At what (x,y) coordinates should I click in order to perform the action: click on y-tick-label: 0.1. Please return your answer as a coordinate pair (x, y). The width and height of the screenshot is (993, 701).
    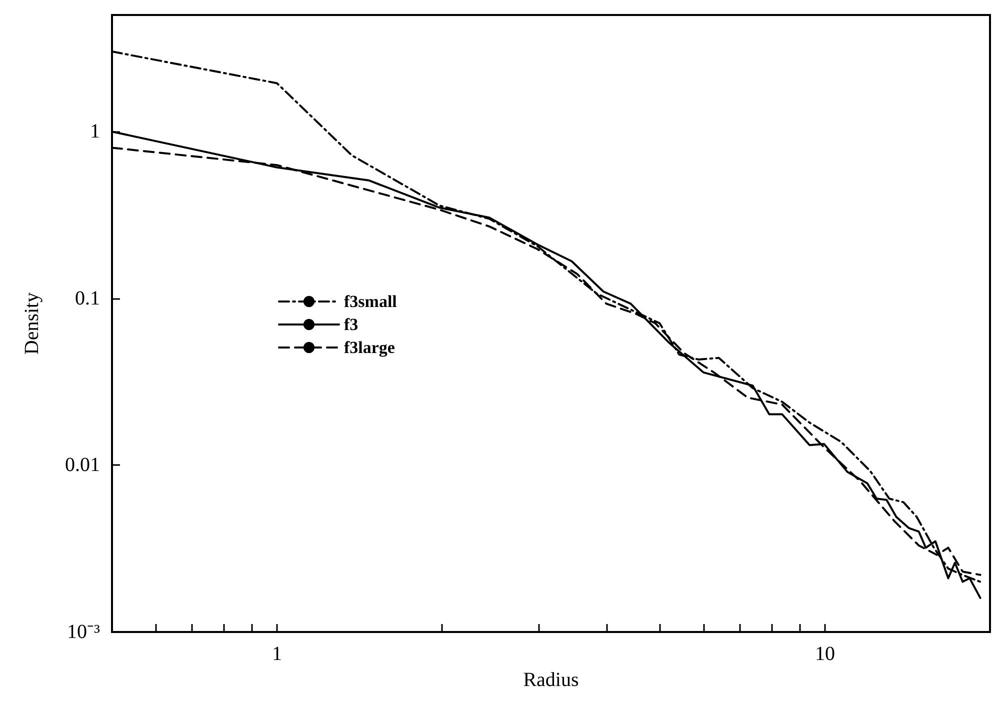
    Looking at the image, I should click on (87, 298).